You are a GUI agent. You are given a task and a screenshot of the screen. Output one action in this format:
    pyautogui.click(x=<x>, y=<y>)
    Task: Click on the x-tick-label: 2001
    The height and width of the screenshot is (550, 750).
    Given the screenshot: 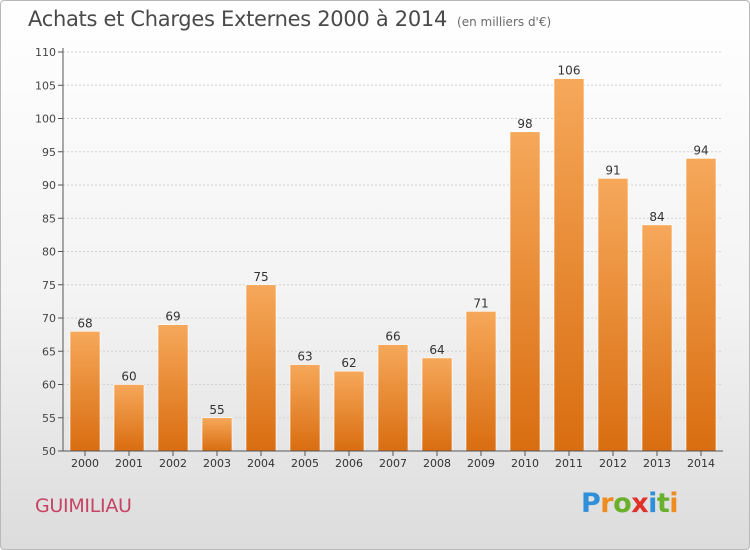 What is the action you would take?
    pyautogui.click(x=129, y=463)
    